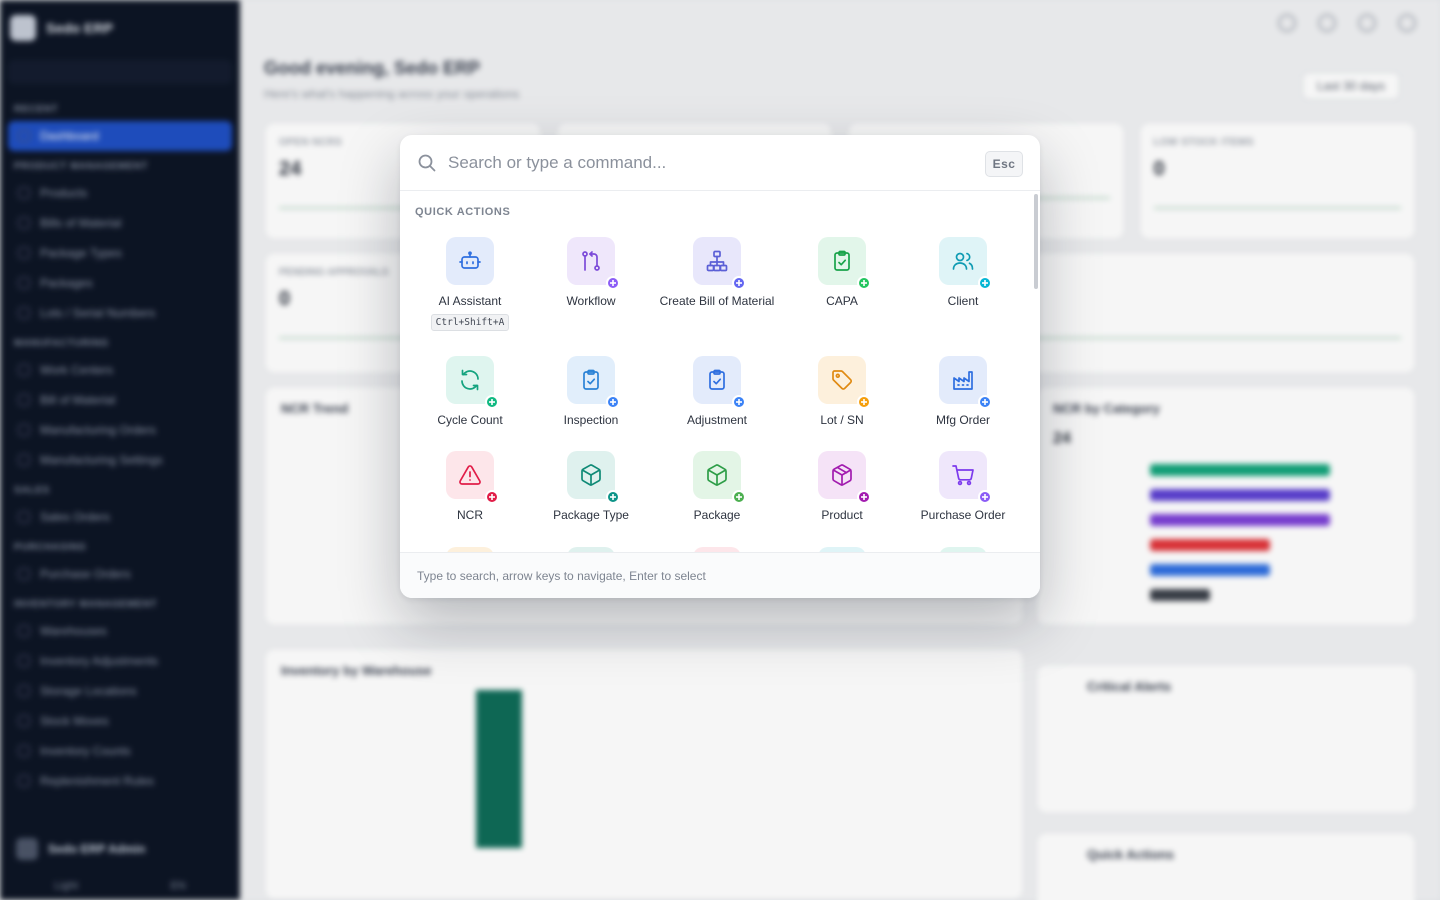 The height and width of the screenshot is (900, 1440). What do you see at coordinates (120, 751) in the screenshot?
I see `sidebar-item: Inventory Counts` at bounding box center [120, 751].